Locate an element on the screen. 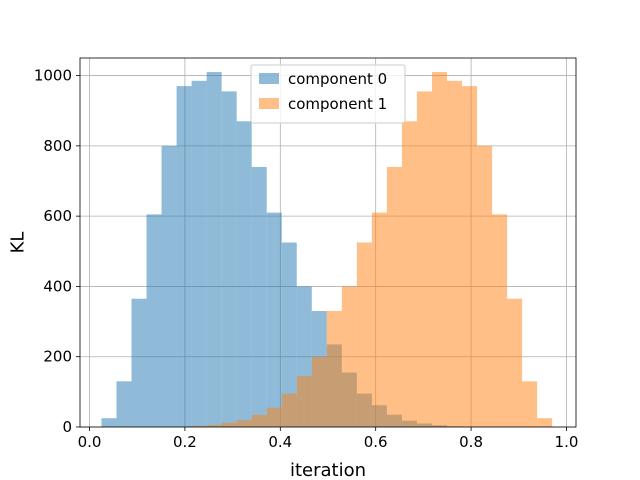 This screenshot has width=640, height=480. x-tick-label: 0.0 is located at coordinates (90, 442).